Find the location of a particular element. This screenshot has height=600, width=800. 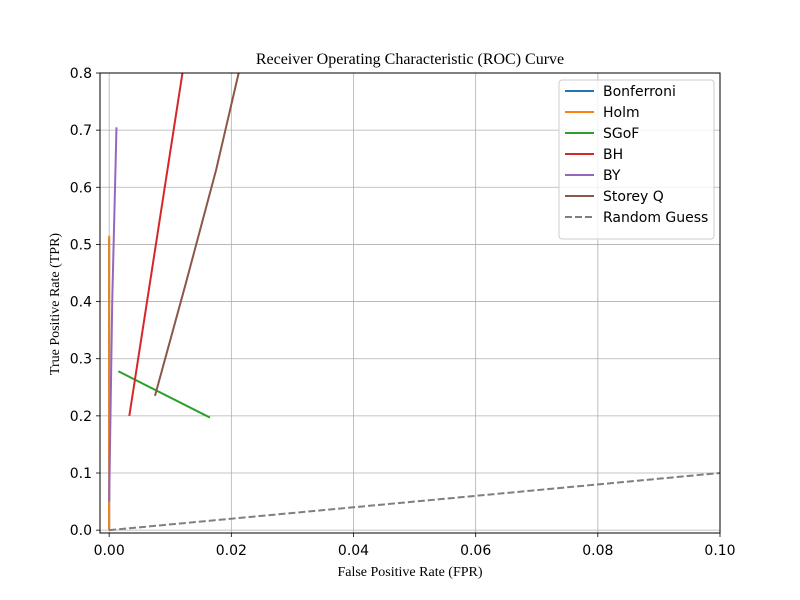

y-tick-label: 0.7 is located at coordinates (81, 131).